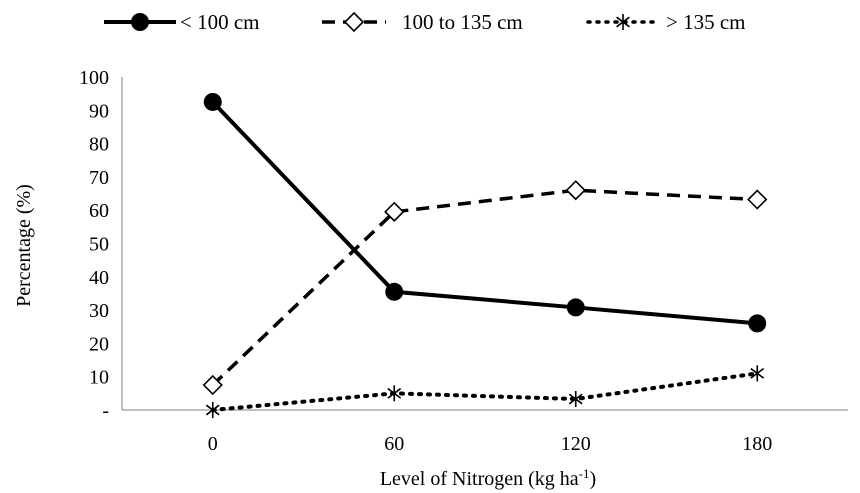 The width and height of the screenshot is (860, 493). What do you see at coordinates (394, 444) in the screenshot?
I see `x-tick-label: 60` at bounding box center [394, 444].